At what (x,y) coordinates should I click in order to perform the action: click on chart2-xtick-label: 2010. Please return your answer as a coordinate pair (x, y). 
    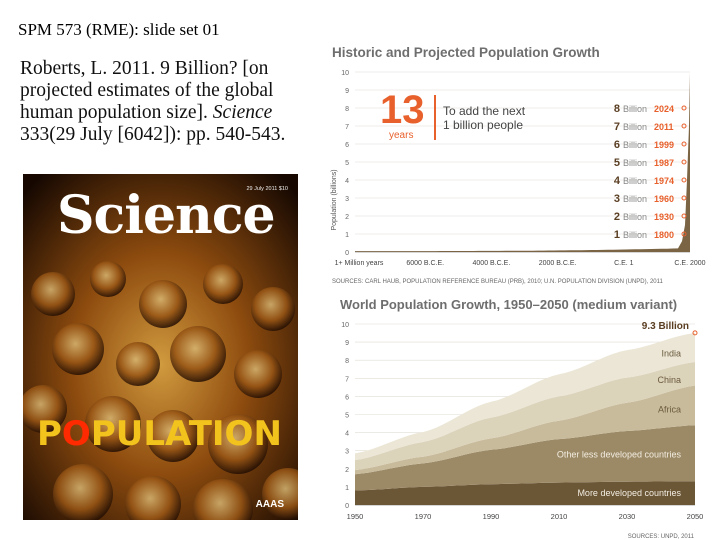
    Looking at the image, I should click on (559, 516).